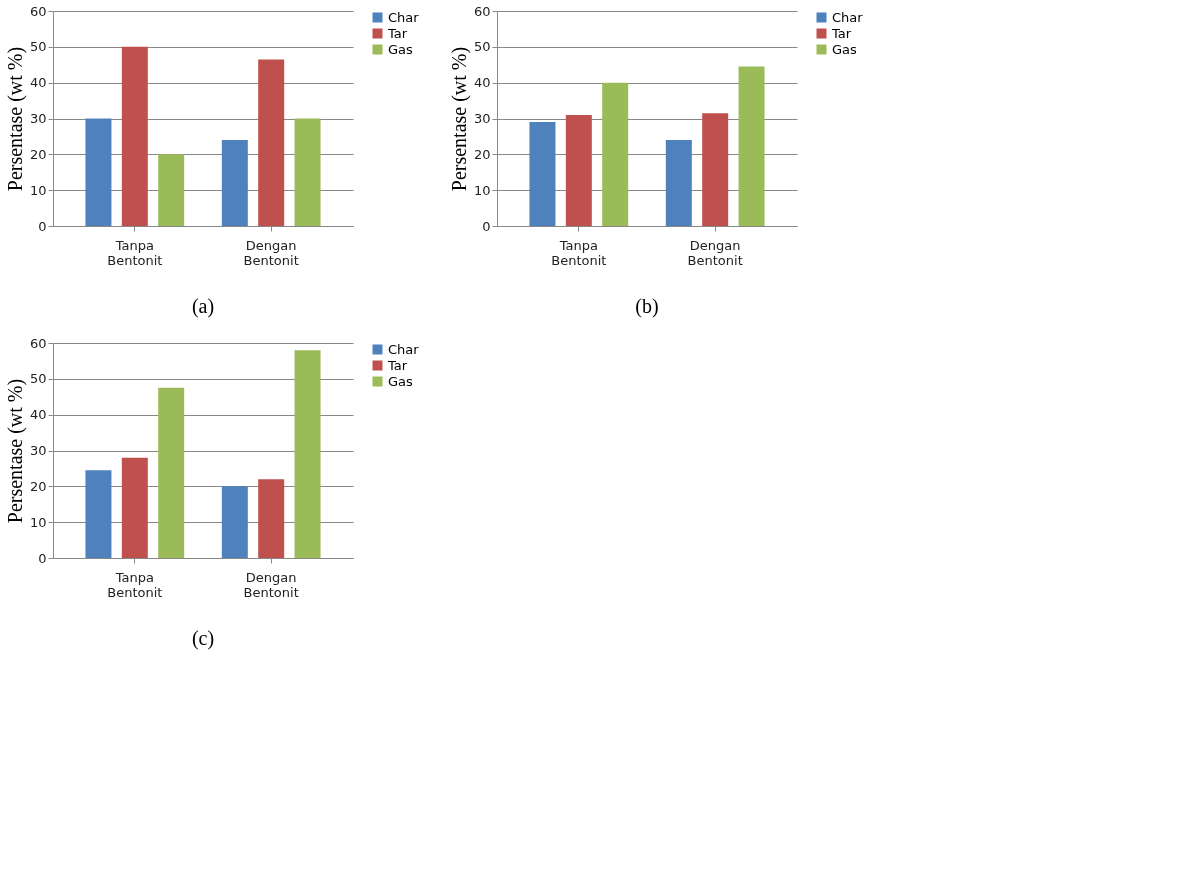 This screenshot has height=892, width=1179. I want to click on text: (b), so click(647, 306).